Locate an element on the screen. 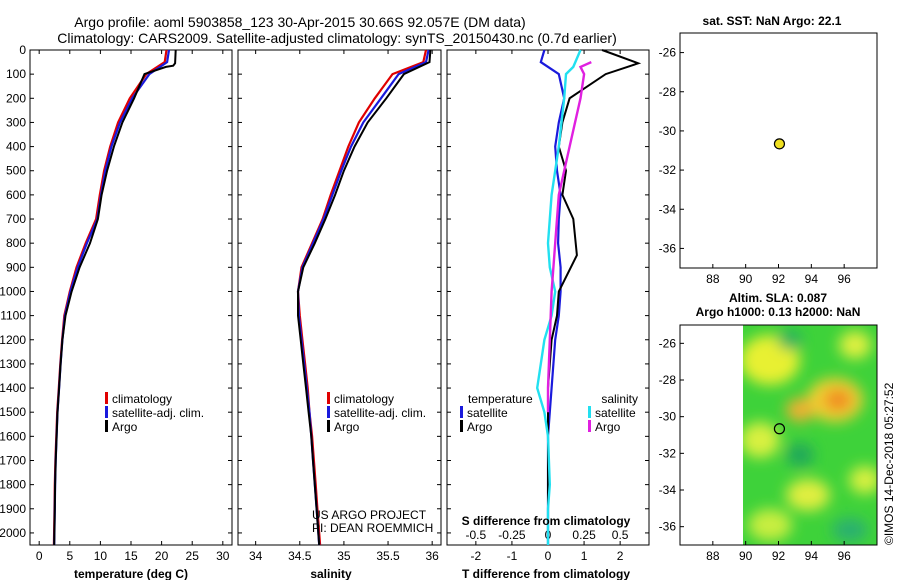 The image size is (900, 580). series-line-satellite-adj-clim- is located at coordinates (112, 297).